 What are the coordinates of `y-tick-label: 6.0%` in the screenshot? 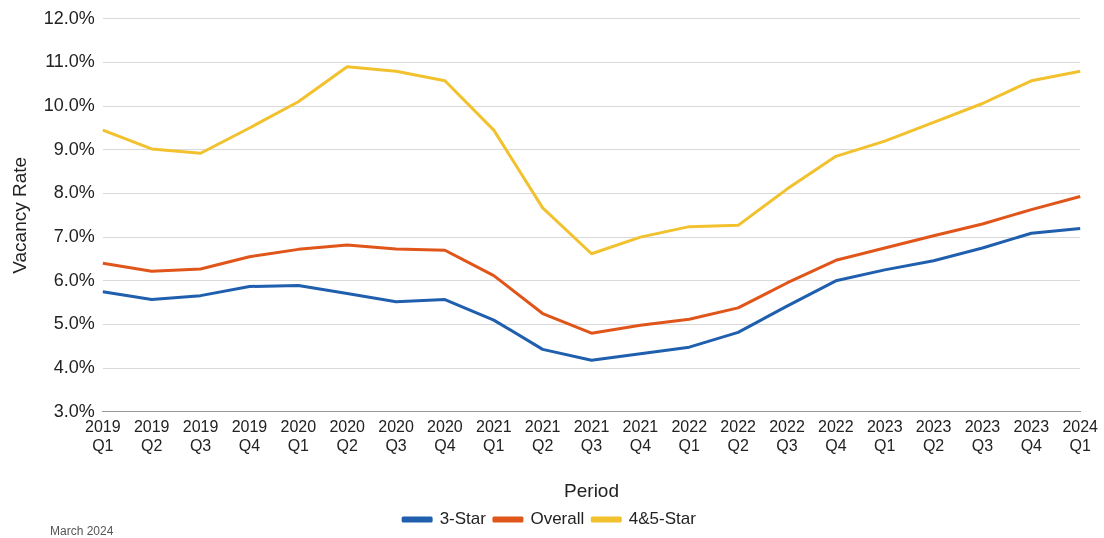 It's located at (74, 279).